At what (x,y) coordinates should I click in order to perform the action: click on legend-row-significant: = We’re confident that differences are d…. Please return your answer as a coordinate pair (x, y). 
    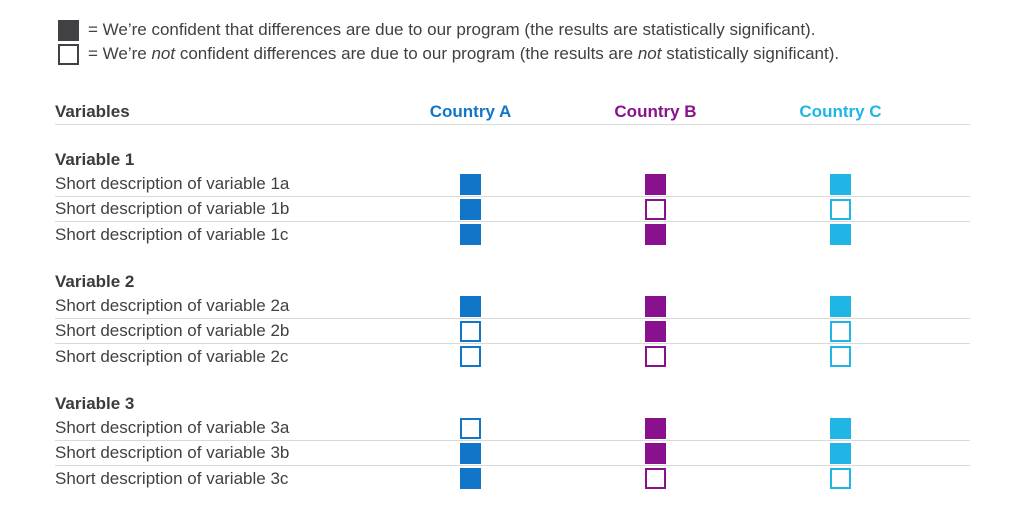
    Looking at the image, I should click on (541, 30).